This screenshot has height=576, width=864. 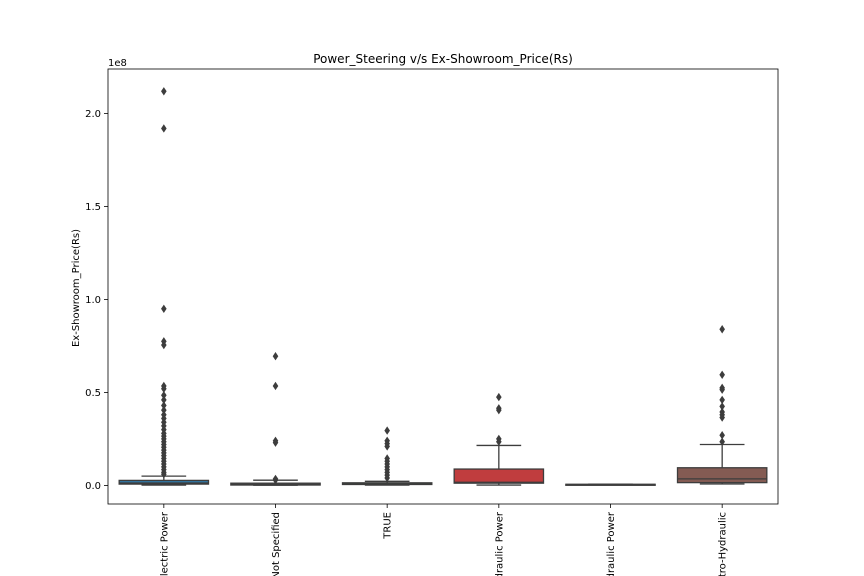 What do you see at coordinates (164, 543) in the screenshot?
I see `x-tick-label: Electric Power` at bounding box center [164, 543].